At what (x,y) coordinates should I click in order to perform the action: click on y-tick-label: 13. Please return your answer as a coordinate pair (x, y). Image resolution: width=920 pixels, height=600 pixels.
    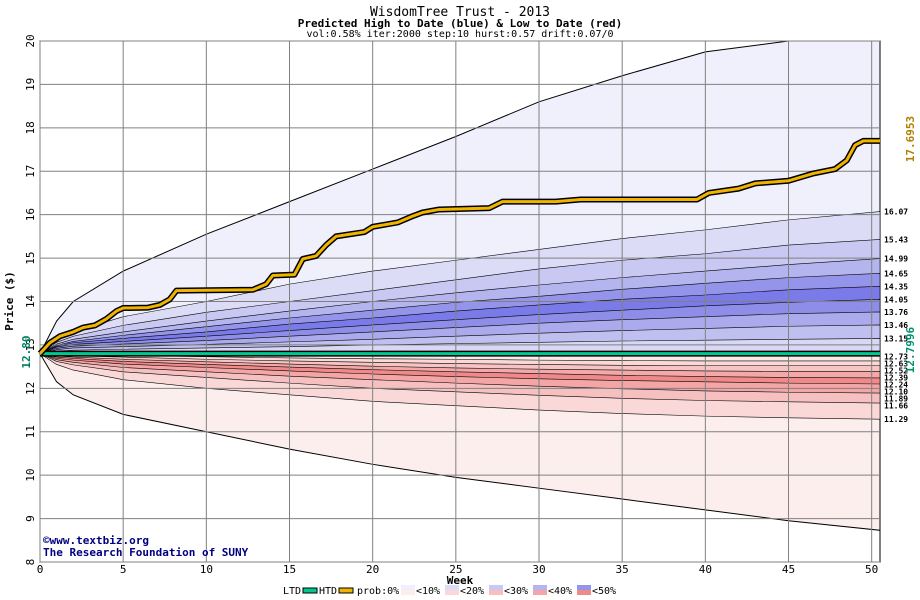
    Looking at the image, I should click on (30, 344).